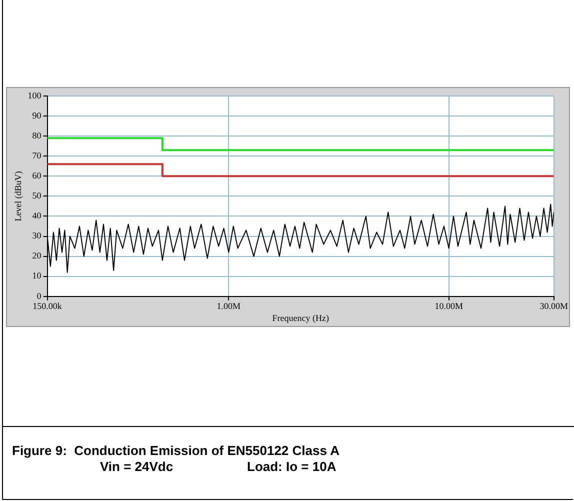 The image size is (574, 501). I want to click on x-axis-title: Frequency (Hz), so click(300, 317).